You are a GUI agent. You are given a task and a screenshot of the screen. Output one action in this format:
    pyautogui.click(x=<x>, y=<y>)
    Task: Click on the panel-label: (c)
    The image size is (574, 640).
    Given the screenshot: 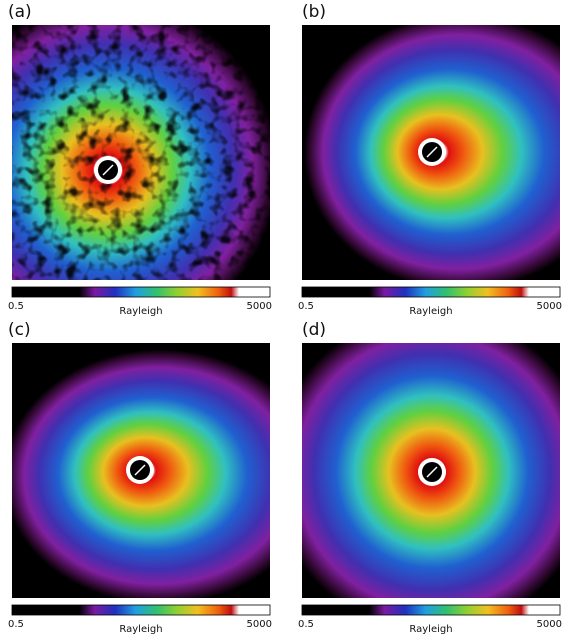 What is the action you would take?
    pyautogui.click(x=19, y=330)
    